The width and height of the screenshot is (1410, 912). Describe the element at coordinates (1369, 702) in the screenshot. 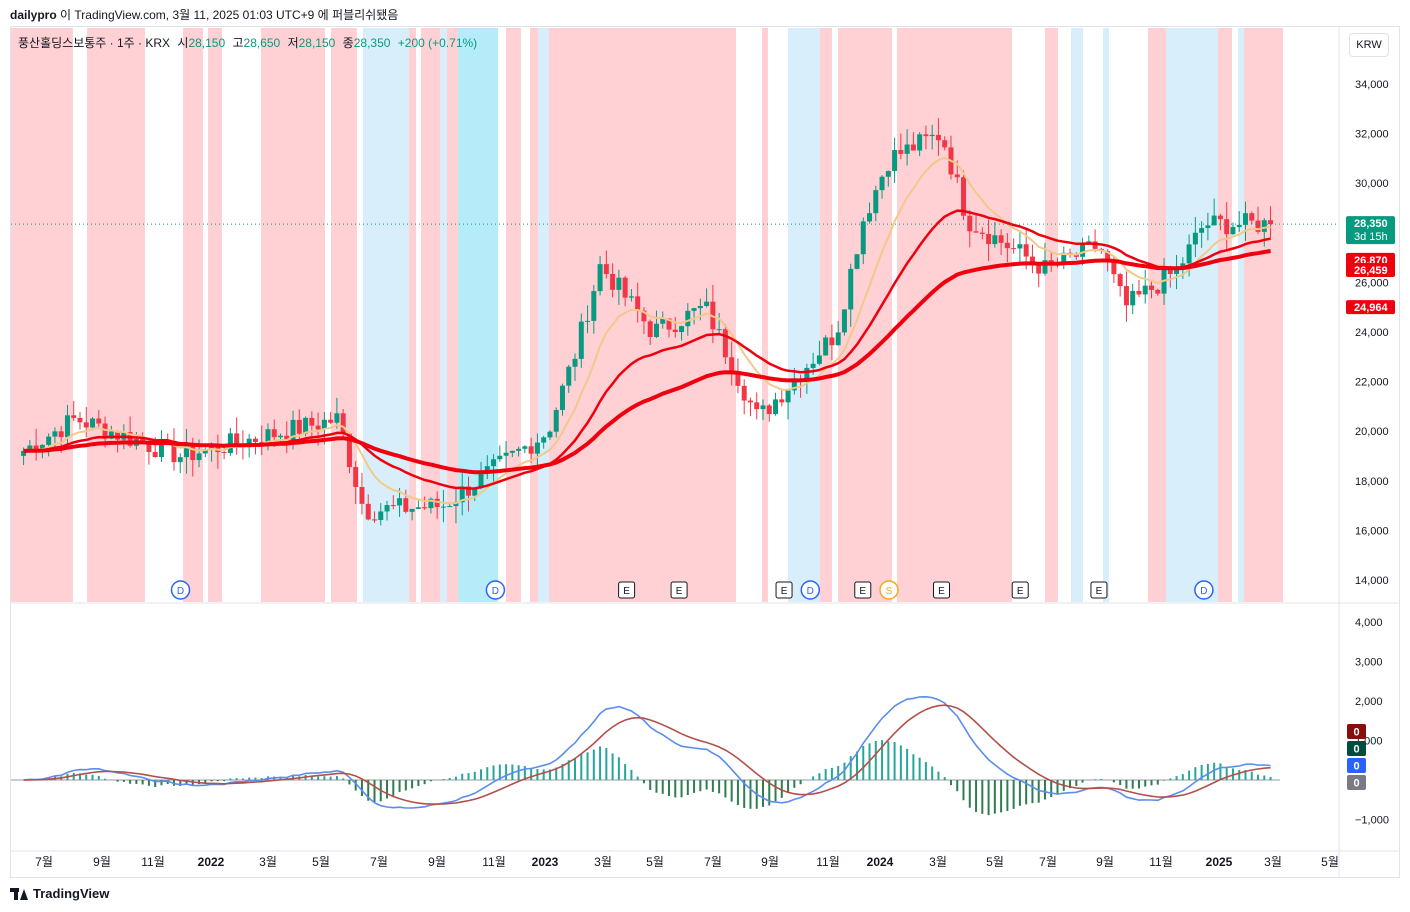

I see `macd-tick-label: 2,000` at that location.